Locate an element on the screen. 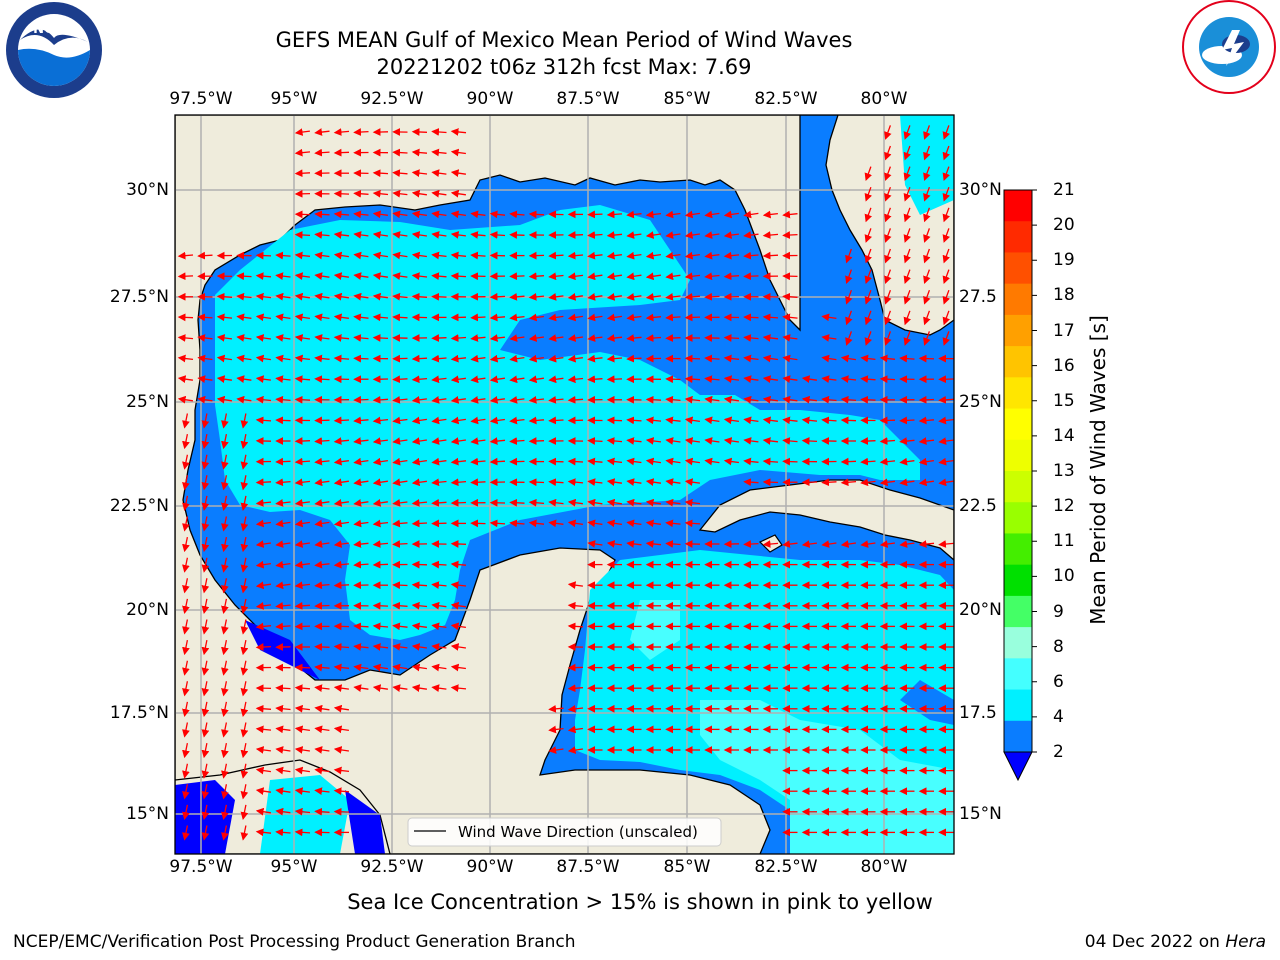  colorbar-label: 18 is located at coordinates (1064, 295).